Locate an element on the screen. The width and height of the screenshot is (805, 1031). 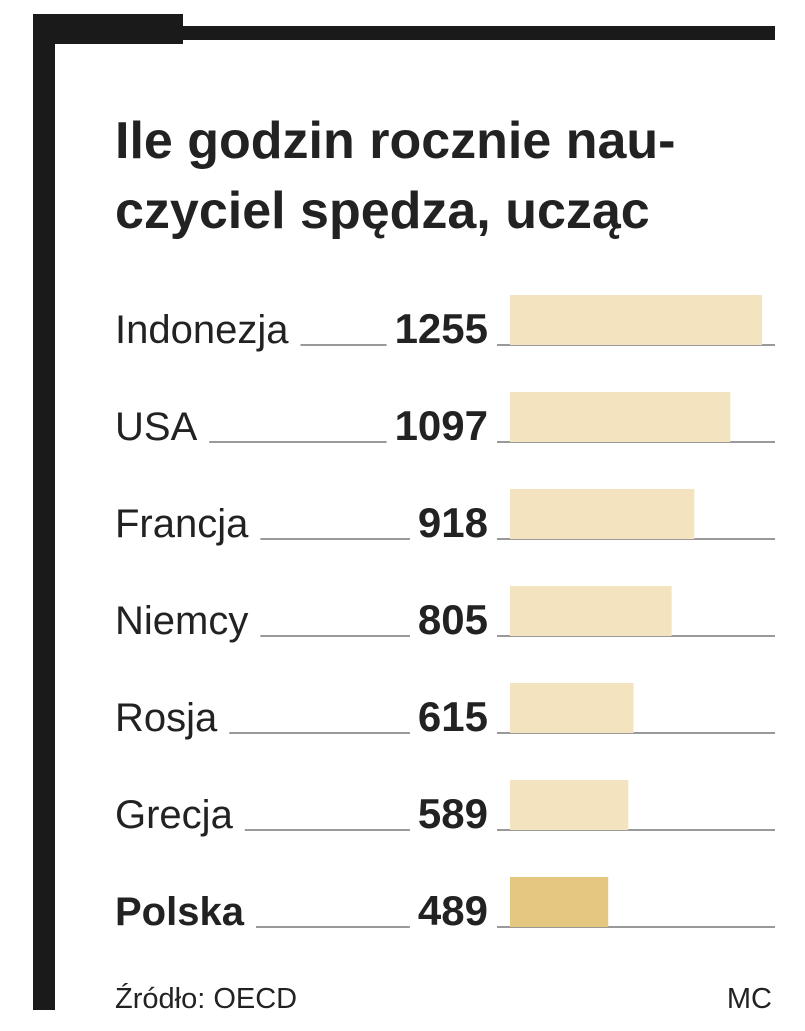
value-label: 1097 is located at coordinates (441, 425).